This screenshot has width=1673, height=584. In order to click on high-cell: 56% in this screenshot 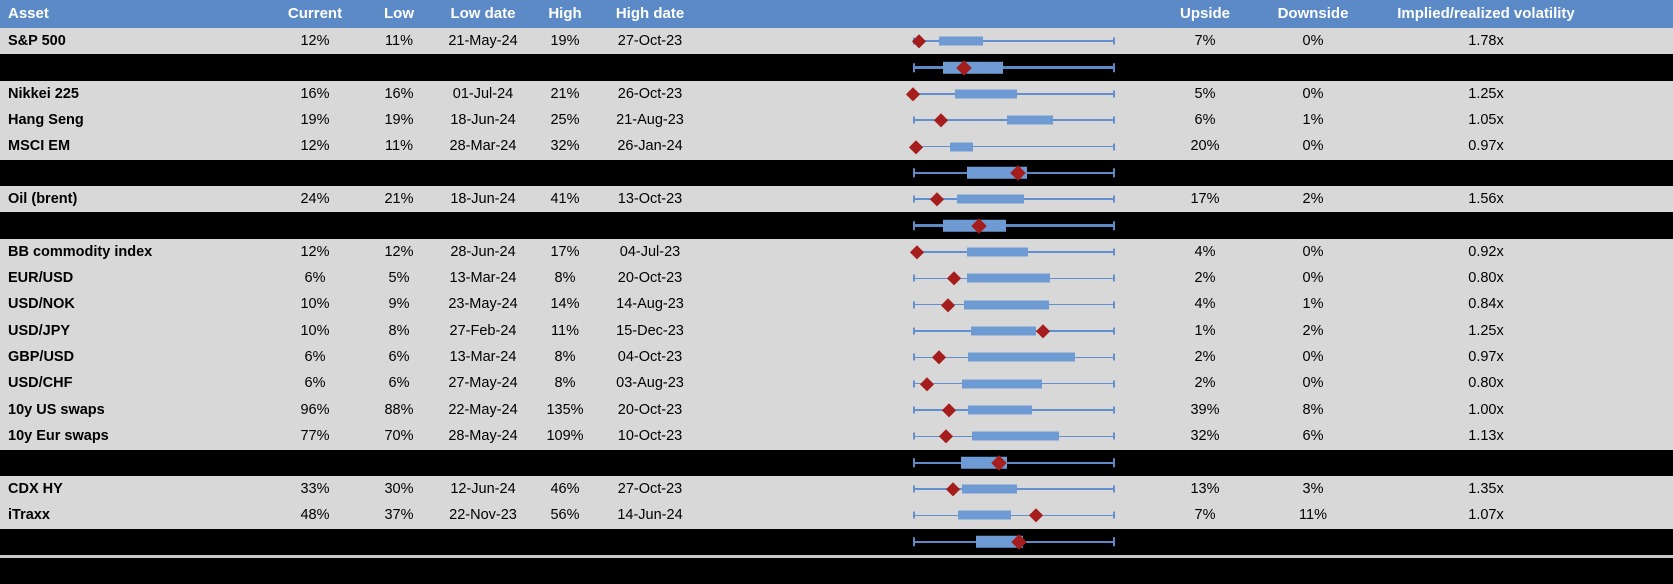, I will do `click(565, 515)`.